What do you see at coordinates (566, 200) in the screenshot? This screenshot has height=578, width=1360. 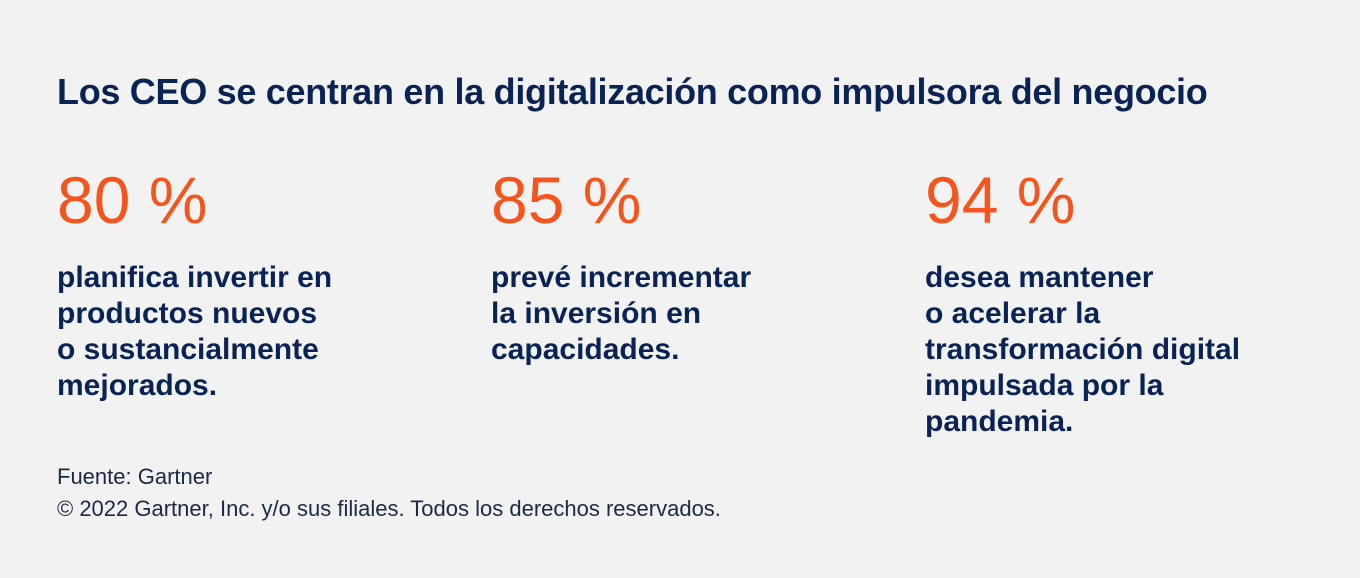 I see `stat-value-2: 85 %` at bounding box center [566, 200].